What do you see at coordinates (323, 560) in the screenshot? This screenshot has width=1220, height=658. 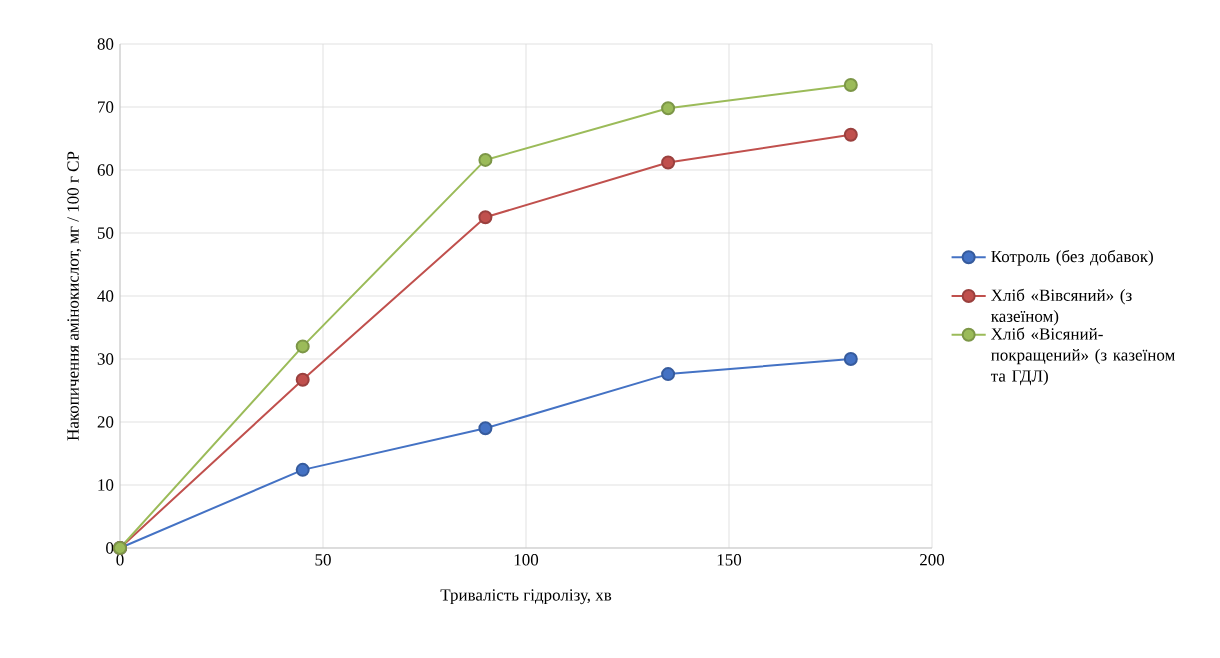 I see `x-tick-label: 50` at bounding box center [323, 560].